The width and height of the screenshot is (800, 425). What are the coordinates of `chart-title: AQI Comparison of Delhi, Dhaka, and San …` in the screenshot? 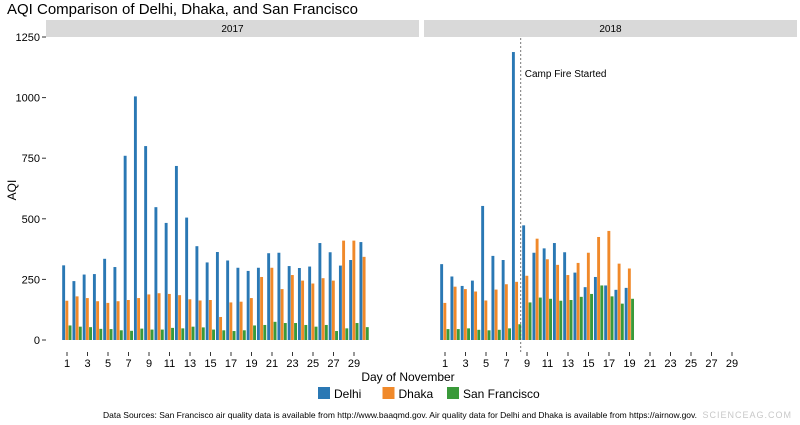 It's located at (182, 9).